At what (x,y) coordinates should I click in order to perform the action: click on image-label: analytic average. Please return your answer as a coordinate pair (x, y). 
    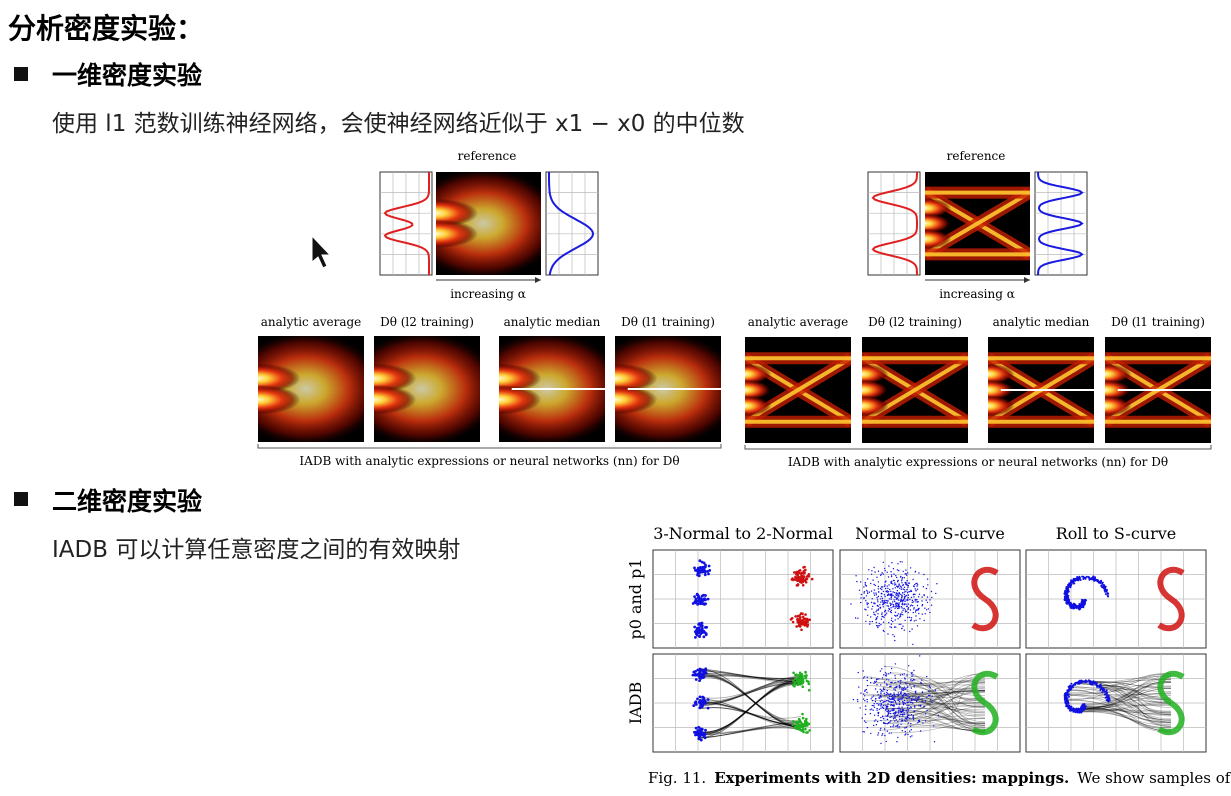
    Looking at the image, I should click on (798, 322).